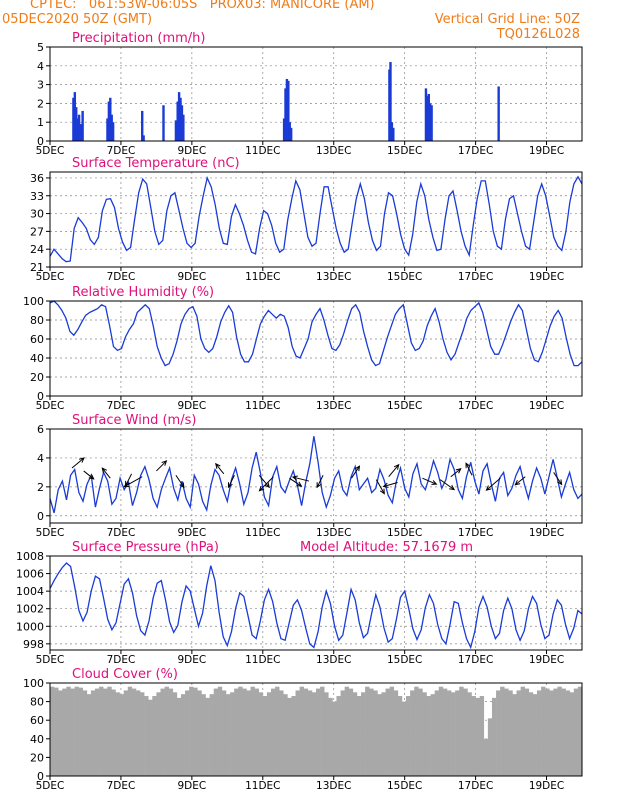 This screenshot has height=800, width=618. Describe the element at coordinates (138, 38) in the screenshot. I see `panel-title: Precipitation (mm/h)` at that location.